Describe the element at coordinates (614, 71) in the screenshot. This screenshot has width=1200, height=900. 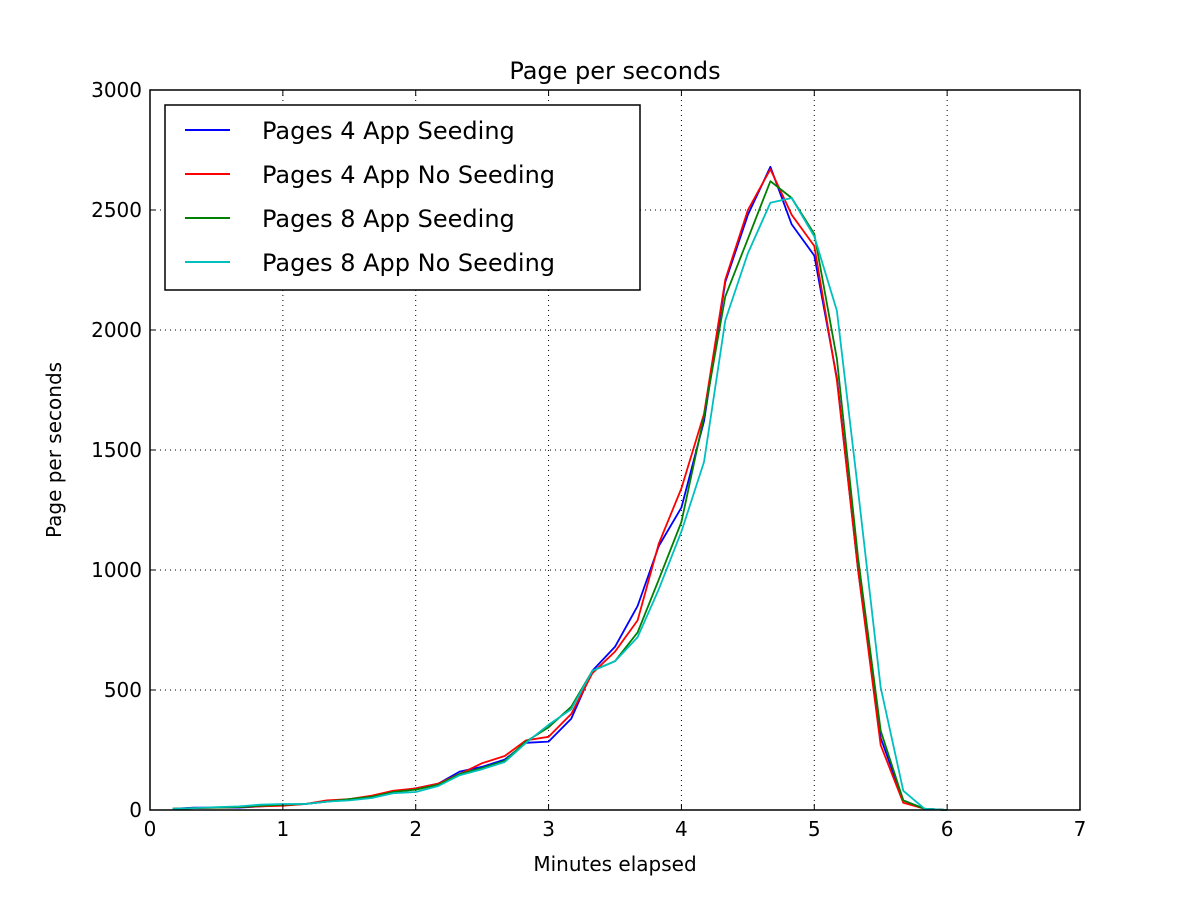
I see `chart-title: Page per seconds` at that location.